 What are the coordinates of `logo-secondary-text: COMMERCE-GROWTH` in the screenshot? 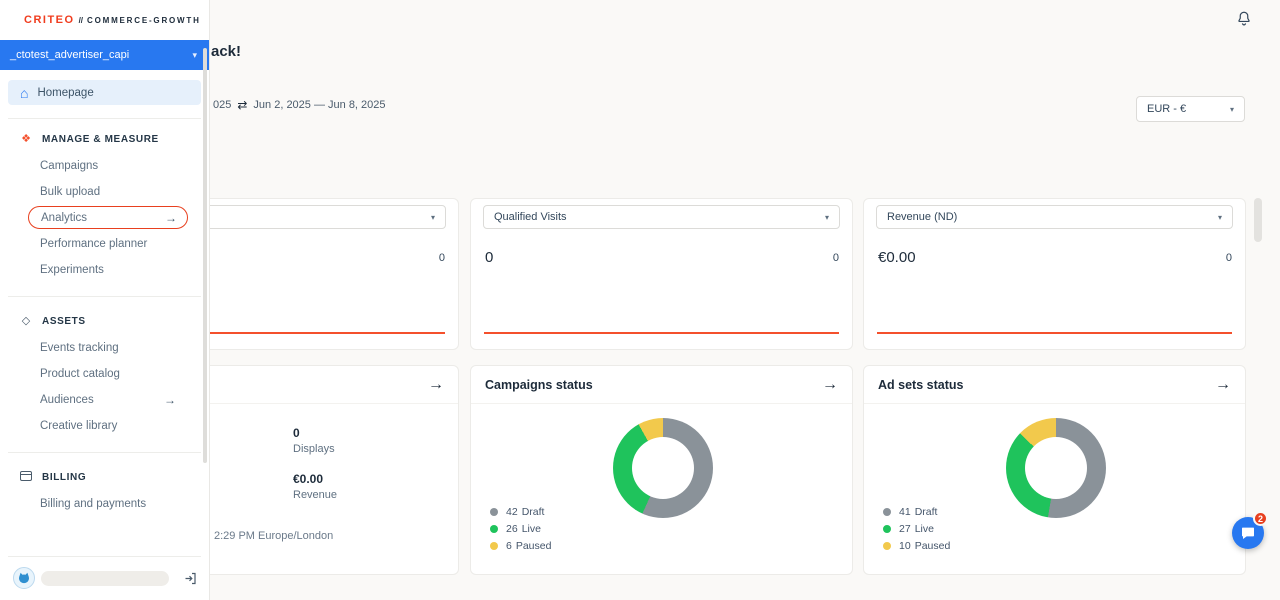 It's located at (144, 20).